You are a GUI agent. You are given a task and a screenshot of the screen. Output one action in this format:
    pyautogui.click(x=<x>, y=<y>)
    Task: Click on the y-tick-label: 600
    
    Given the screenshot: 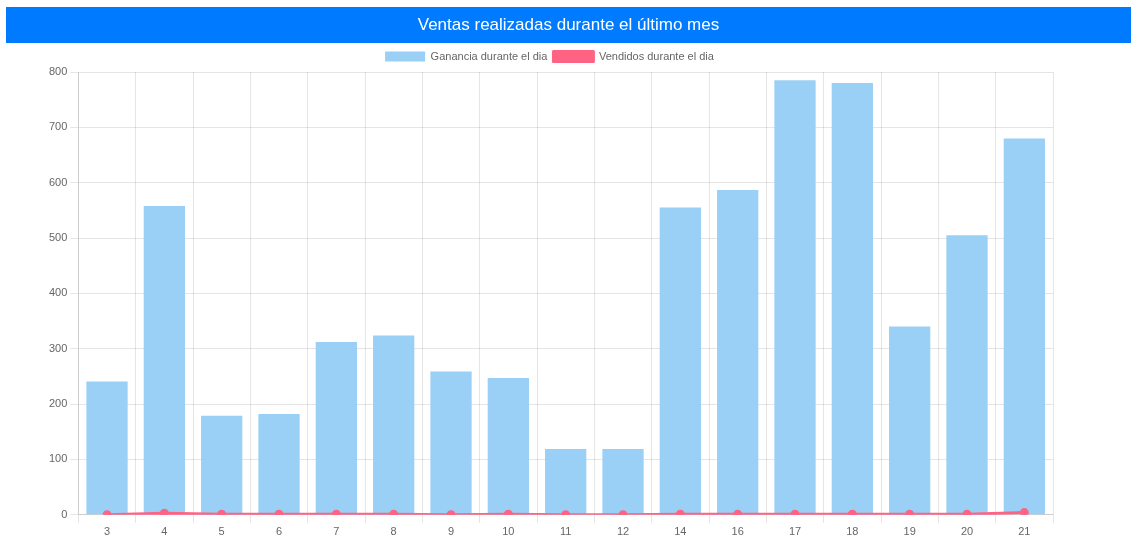 What is the action you would take?
    pyautogui.click(x=58, y=181)
    